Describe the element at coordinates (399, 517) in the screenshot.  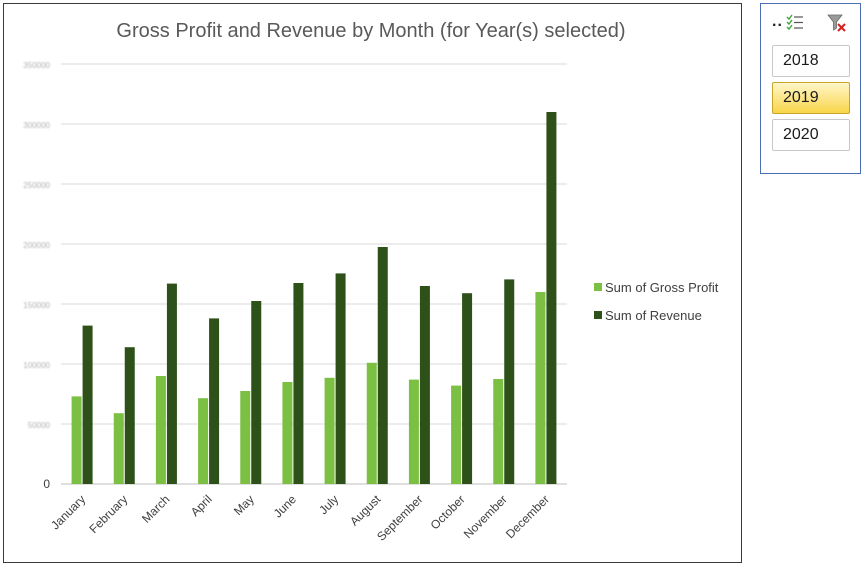
I see `x-tick-label: September` at that location.